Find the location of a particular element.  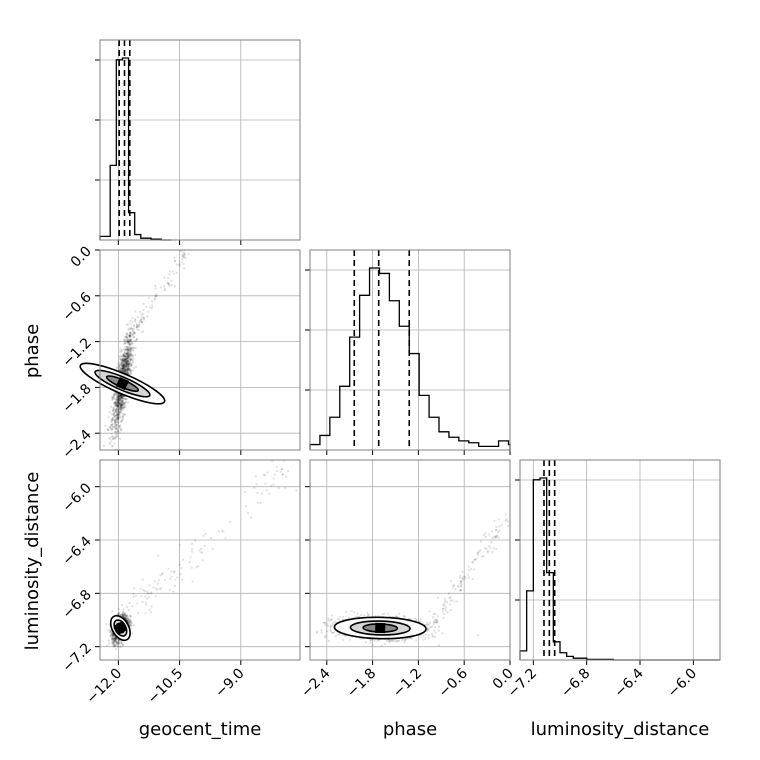

scatter-phase-vs-geocent-time: −2.4−1.8−1.2−0.60.0 is located at coordinates (180, 353).